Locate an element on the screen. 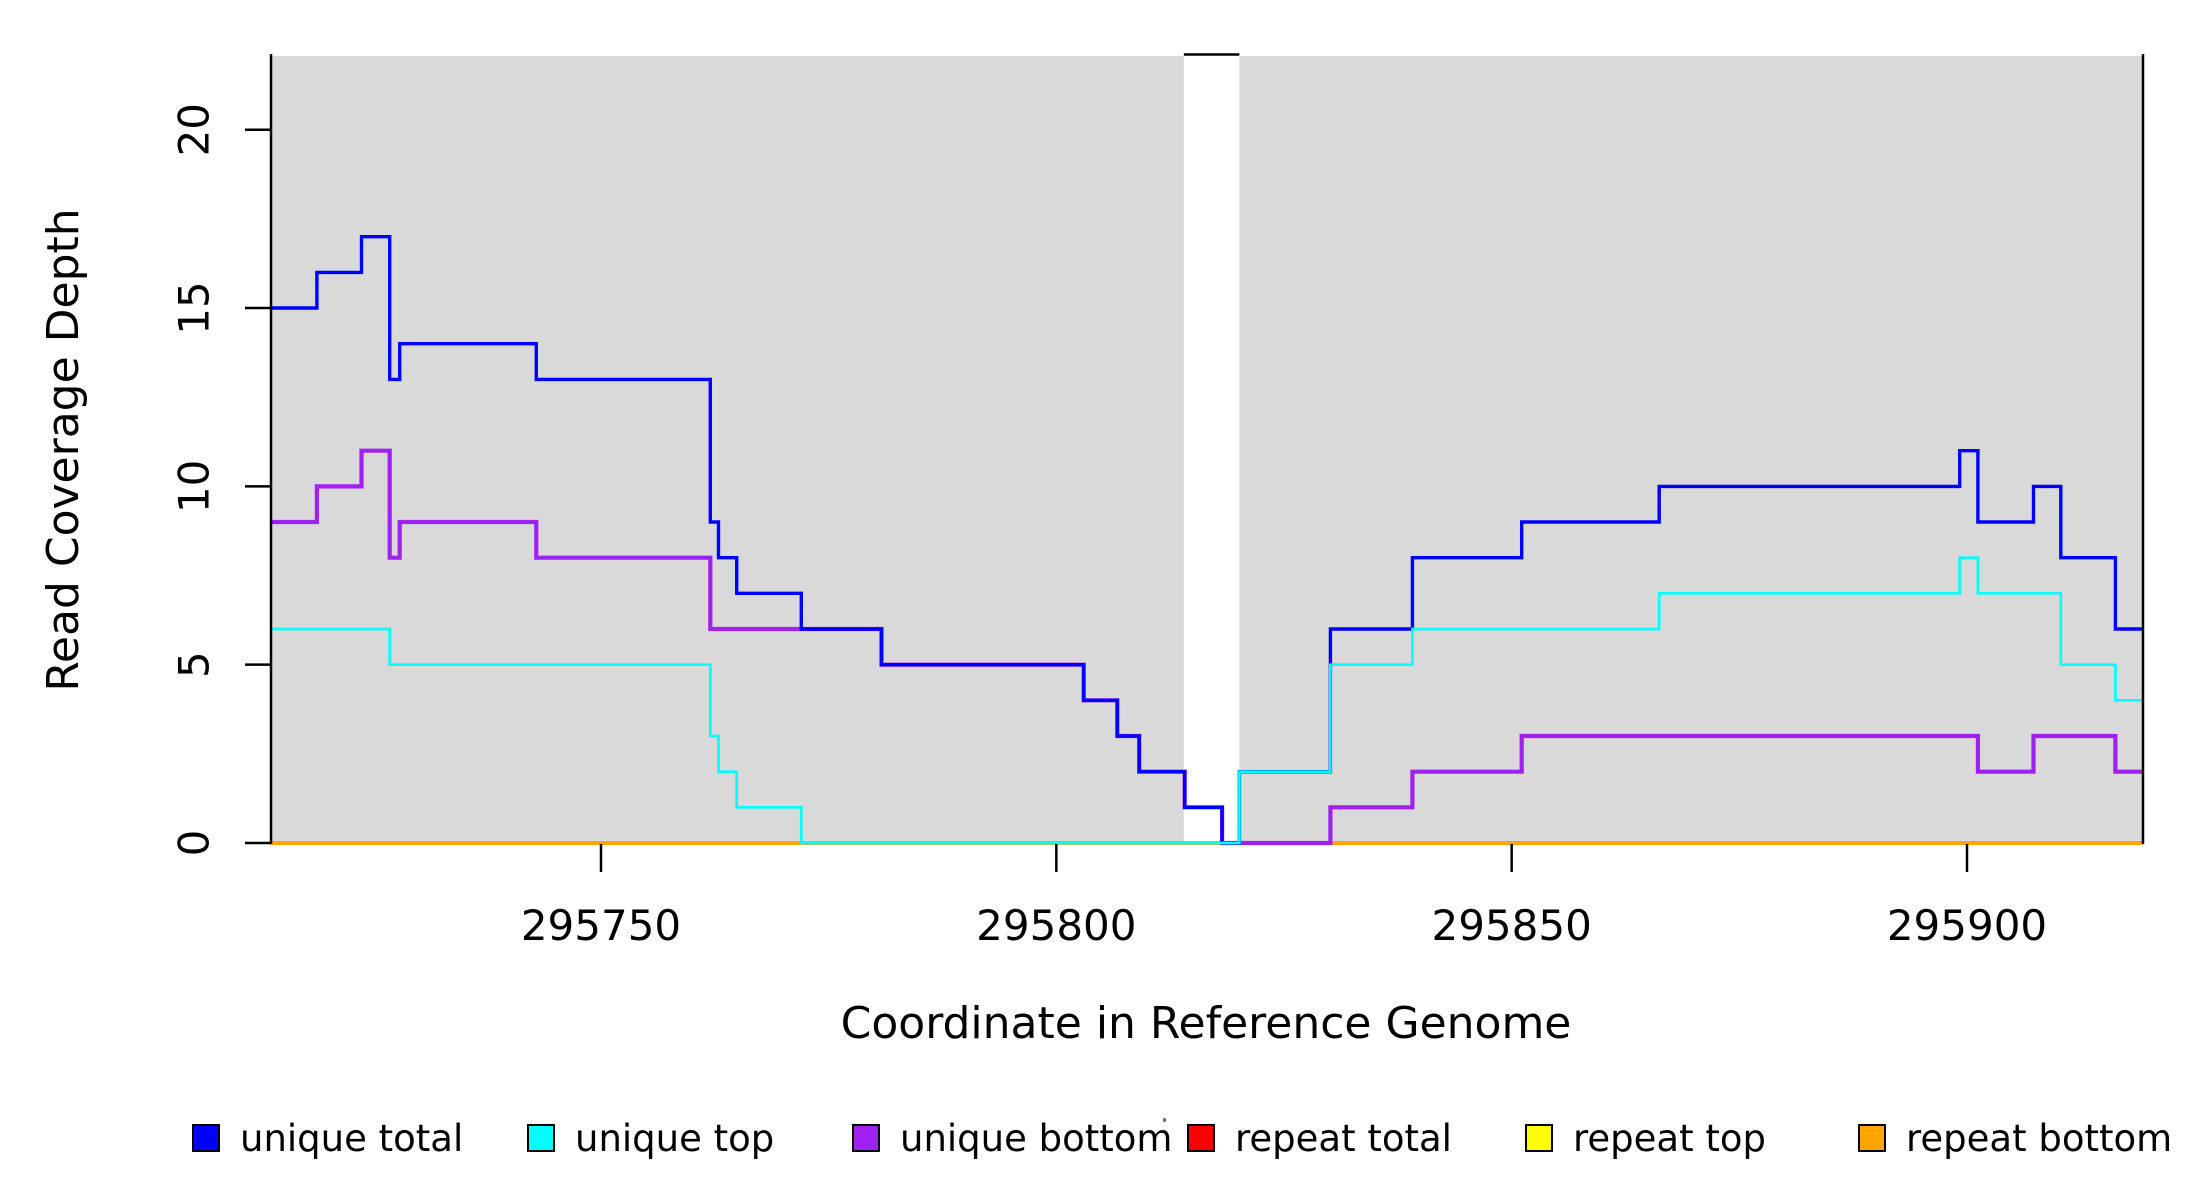  x-tick-label-295900: 295900 is located at coordinates (1967, 925).